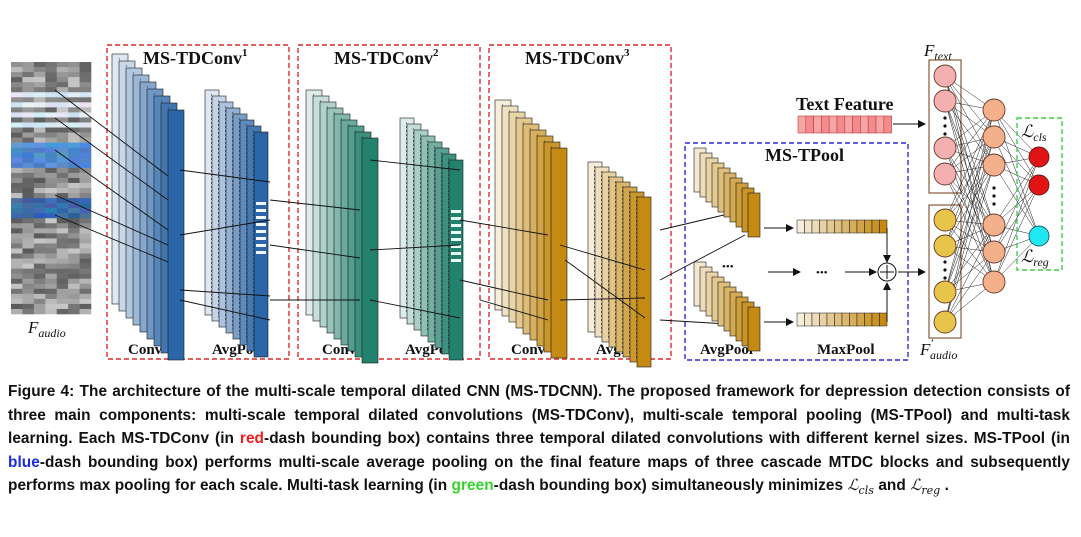 This screenshot has width=1081, height=537. Describe the element at coordinates (925, 487) in the screenshot. I see `caption-loss-reg: ℒreg` at that location.